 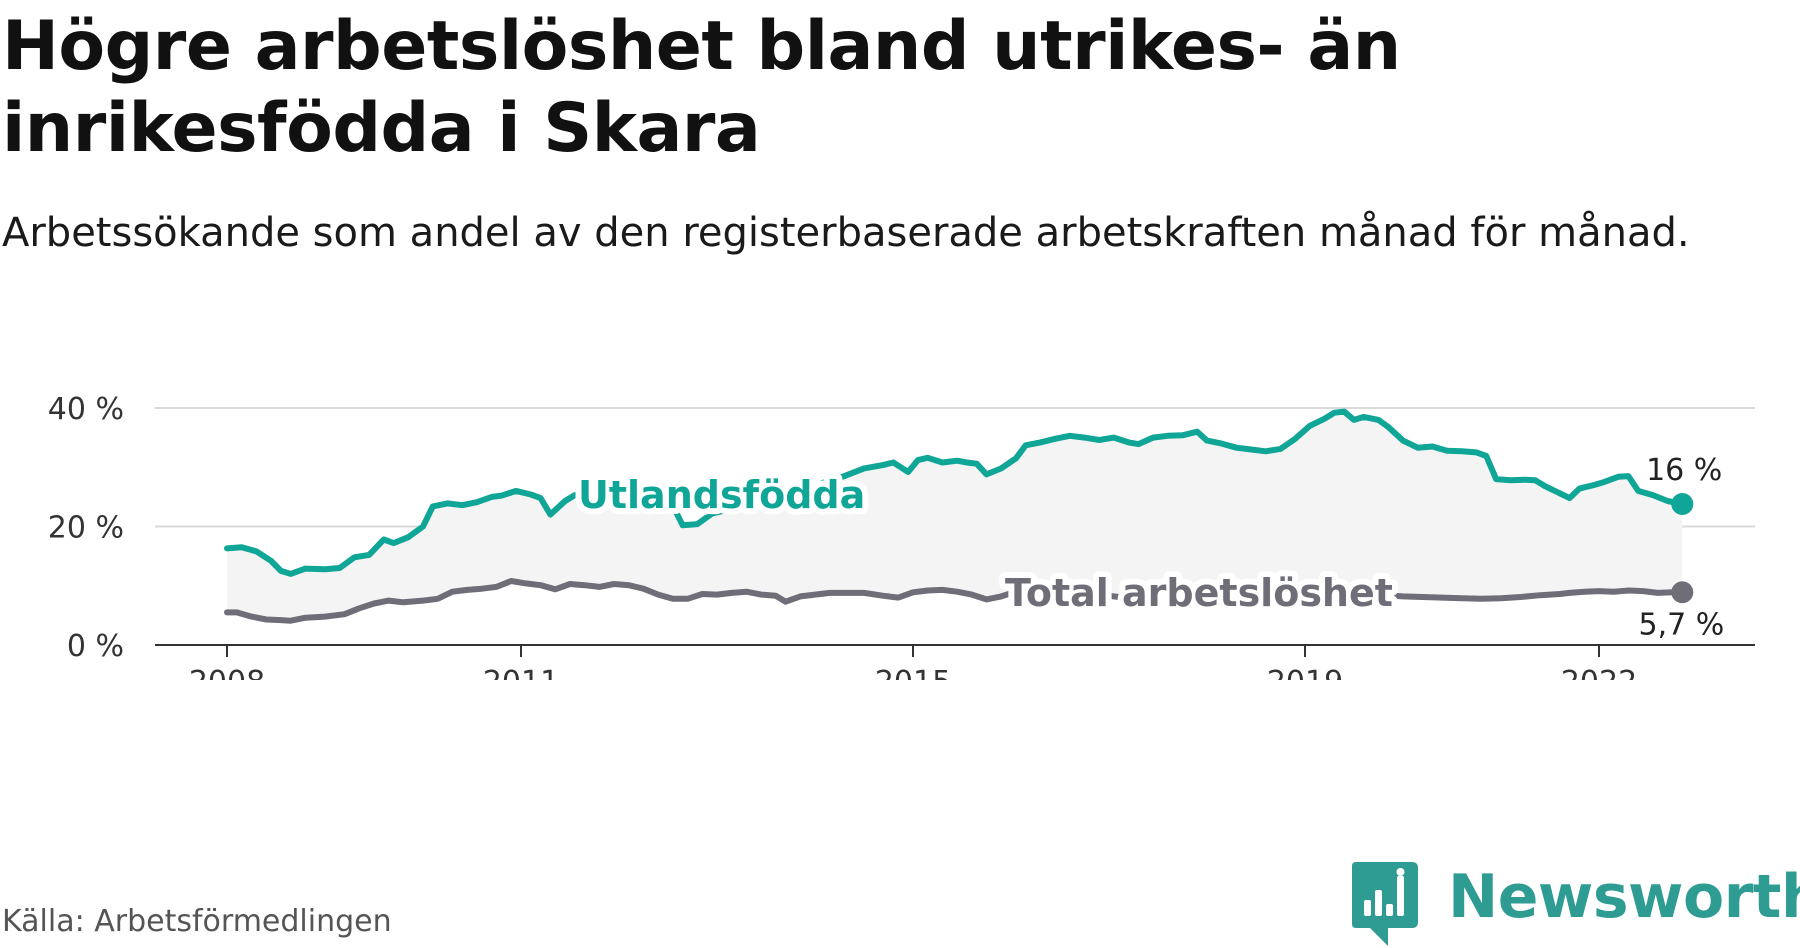 What do you see at coordinates (197, 921) in the screenshot?
I see `source-note: Källa: Arbetsförmedlingen` at bounding box center [197, 921].